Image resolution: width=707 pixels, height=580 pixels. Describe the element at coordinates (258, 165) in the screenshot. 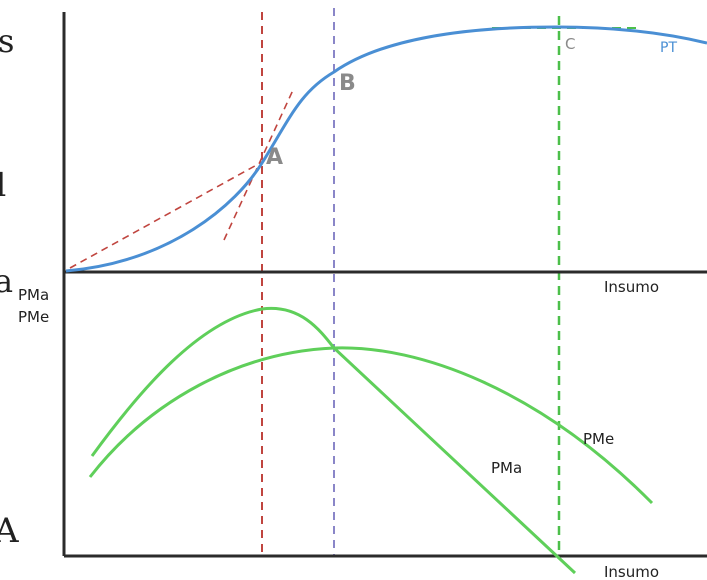

I see `tangent-line-a` at that location.